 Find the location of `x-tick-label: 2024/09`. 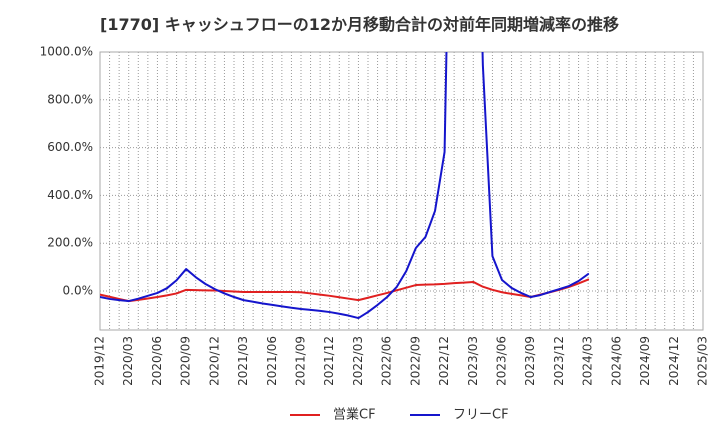

x-tick-label: 2024/09 is located at coordinates (645, 361).